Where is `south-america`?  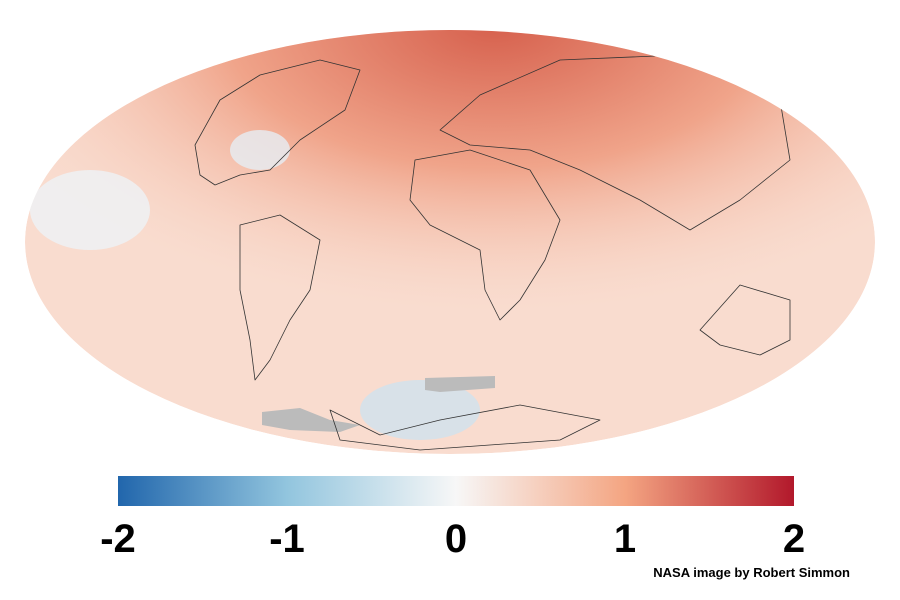 south-america is located at coordinates (280, 297).